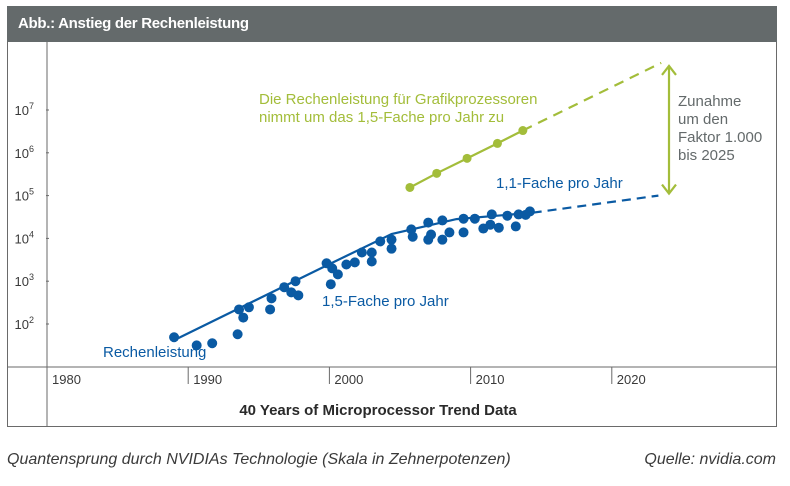  I want to click on y-tick-label: 10⁴, so click(24, 237).